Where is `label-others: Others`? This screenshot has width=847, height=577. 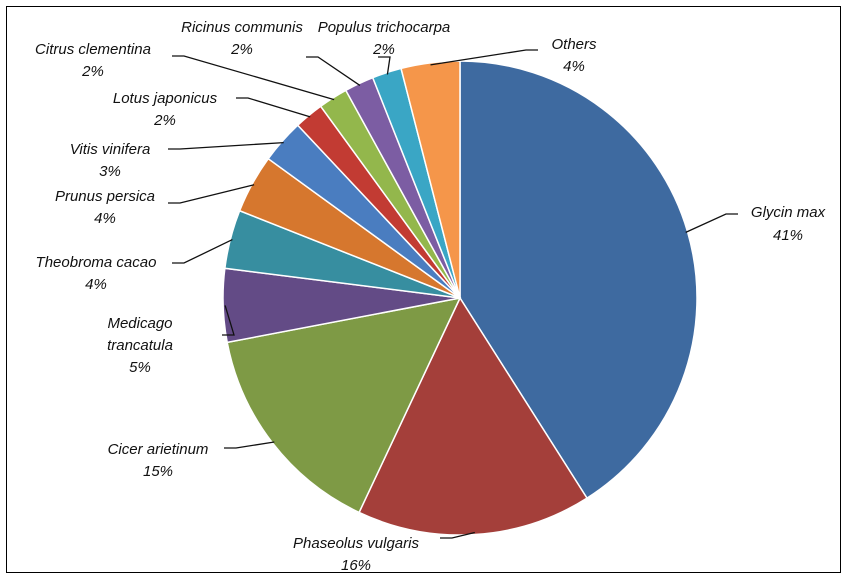
label-others: Others is located at coordinates (574, 44).